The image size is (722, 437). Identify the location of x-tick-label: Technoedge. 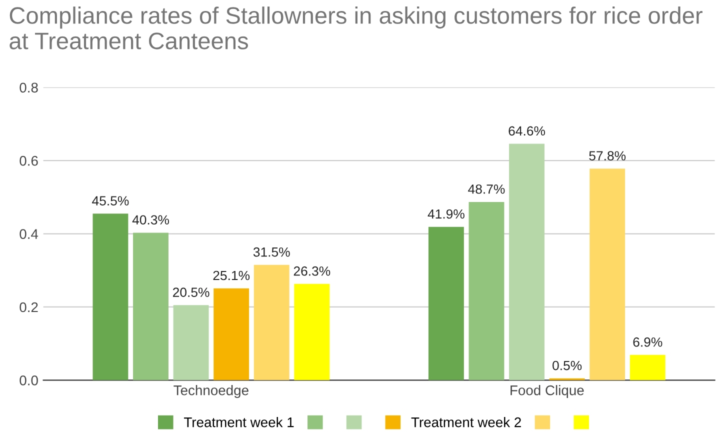
(211, 391).